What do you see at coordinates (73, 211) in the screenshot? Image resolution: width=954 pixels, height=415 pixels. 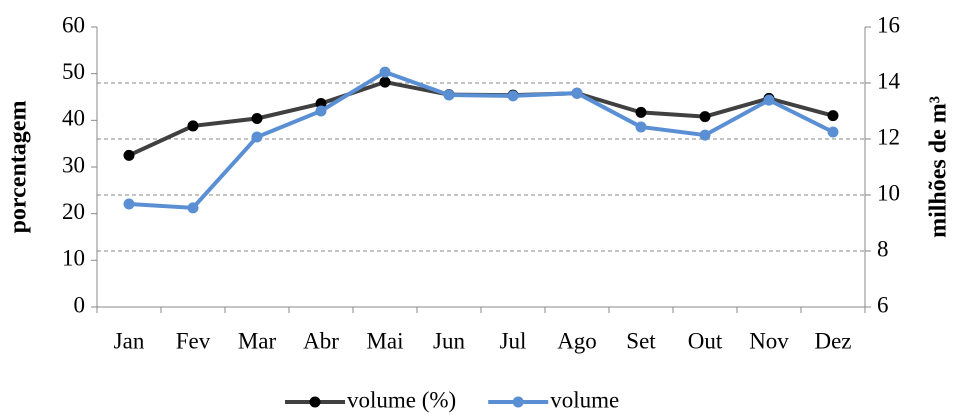 I see `y-tick-label: 20` at bounding box center [73, 211].